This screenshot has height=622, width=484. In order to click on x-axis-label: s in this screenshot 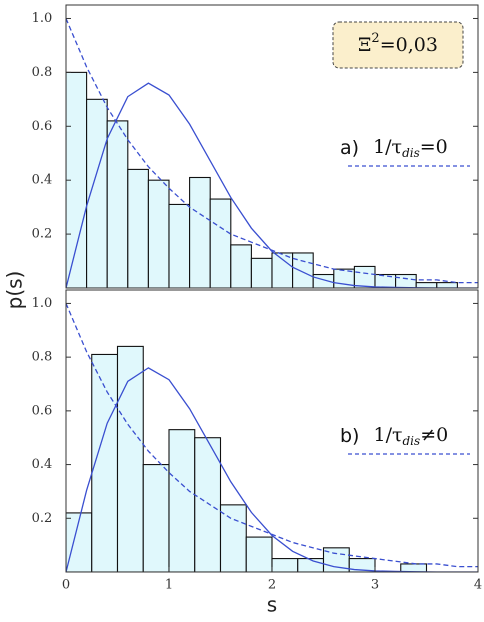, I will do `click(272, 605)`.